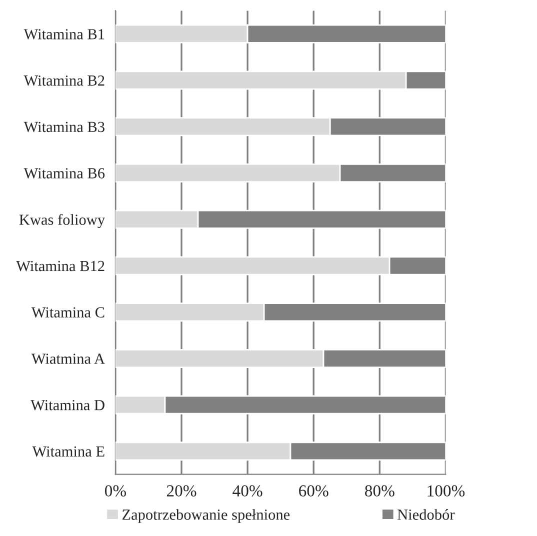  I want to click on y-tick-label: Witamina B6, so click(64, 173).